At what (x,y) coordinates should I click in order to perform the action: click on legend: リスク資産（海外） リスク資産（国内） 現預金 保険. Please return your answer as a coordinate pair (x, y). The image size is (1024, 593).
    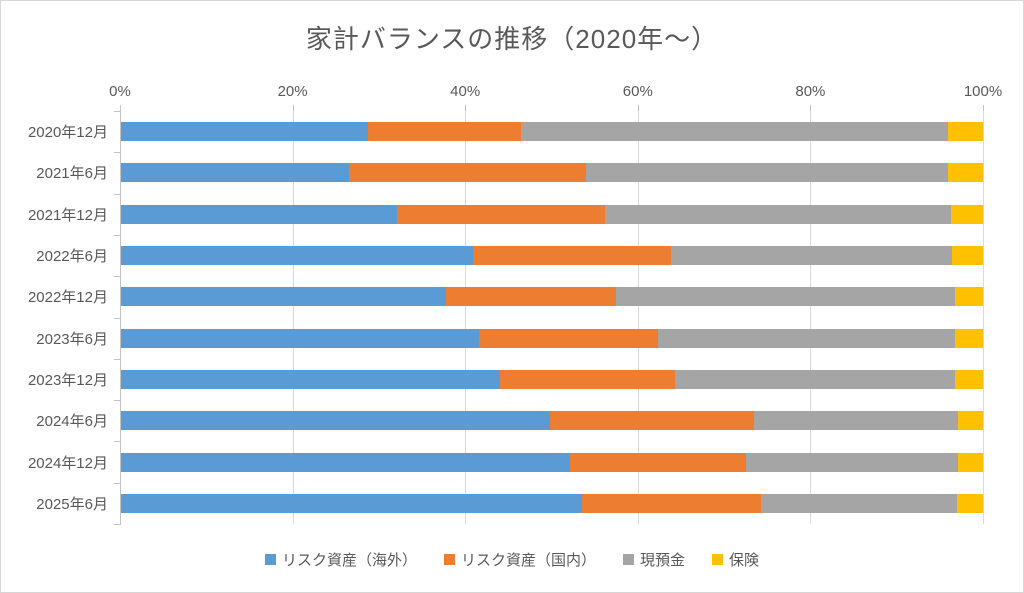
    Looking at the image, I should click on (512, 559).